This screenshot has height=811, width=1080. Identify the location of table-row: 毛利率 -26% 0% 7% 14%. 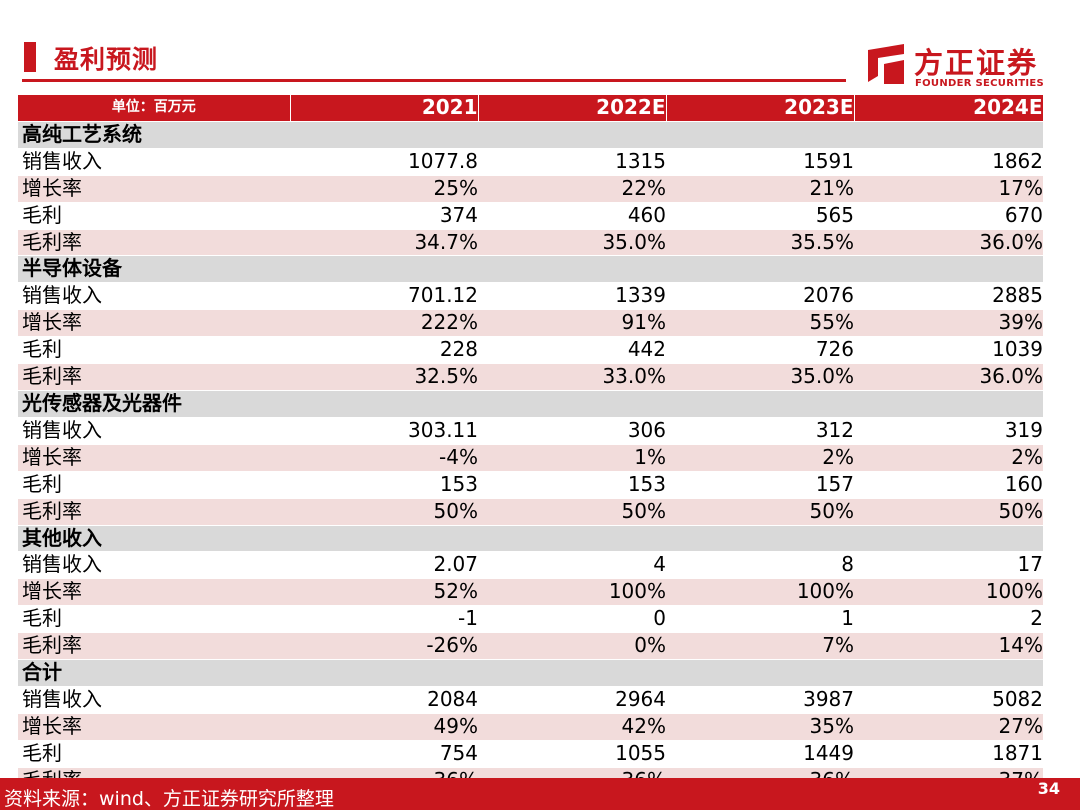
(530, 646).